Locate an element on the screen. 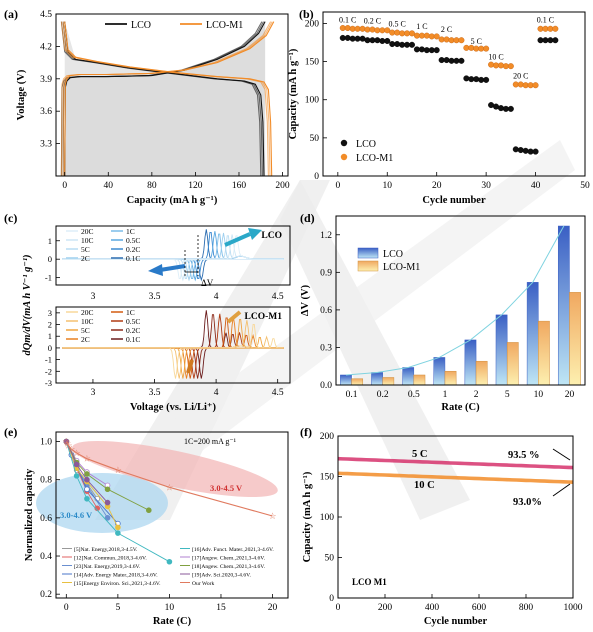 This screenshot has width=593, height=632. x-tick-label: 5 is located at coordinates (117, 608).